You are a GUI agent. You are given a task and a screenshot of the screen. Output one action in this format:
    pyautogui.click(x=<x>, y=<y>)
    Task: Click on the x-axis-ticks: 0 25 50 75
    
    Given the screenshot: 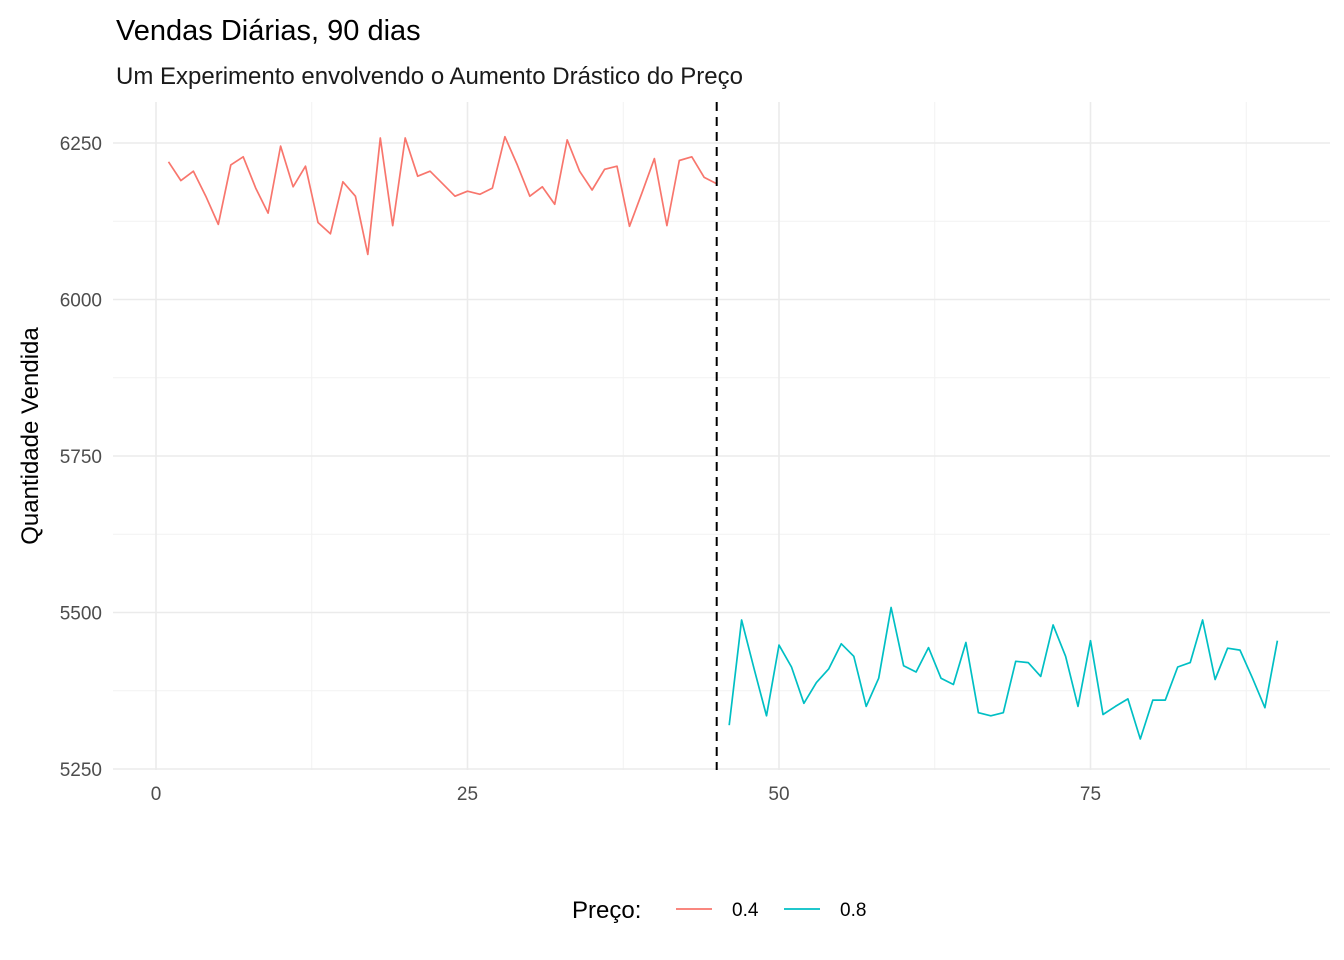 What is the action you would take?
    pyautogui.click(x=626, y=794)
    